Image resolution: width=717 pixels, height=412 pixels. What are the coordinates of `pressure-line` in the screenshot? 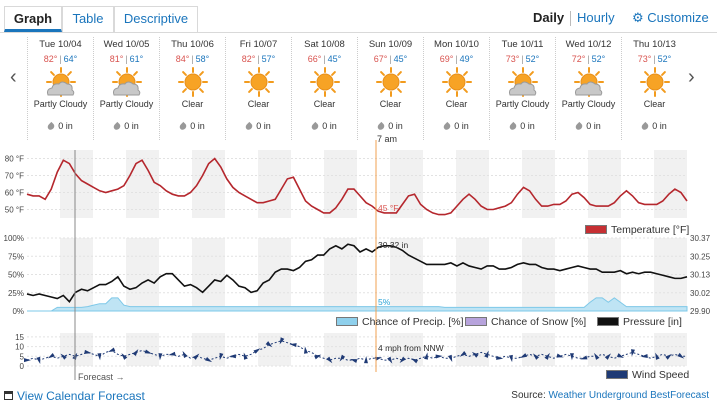 It's located at (357, 273).